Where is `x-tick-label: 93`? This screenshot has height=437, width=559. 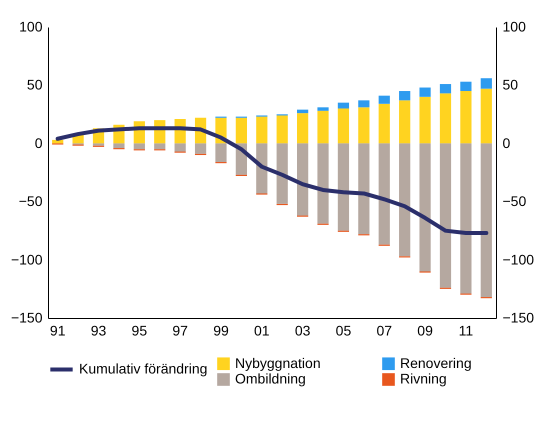 x-tick-label: 93 is located at coordinates (98, 330).